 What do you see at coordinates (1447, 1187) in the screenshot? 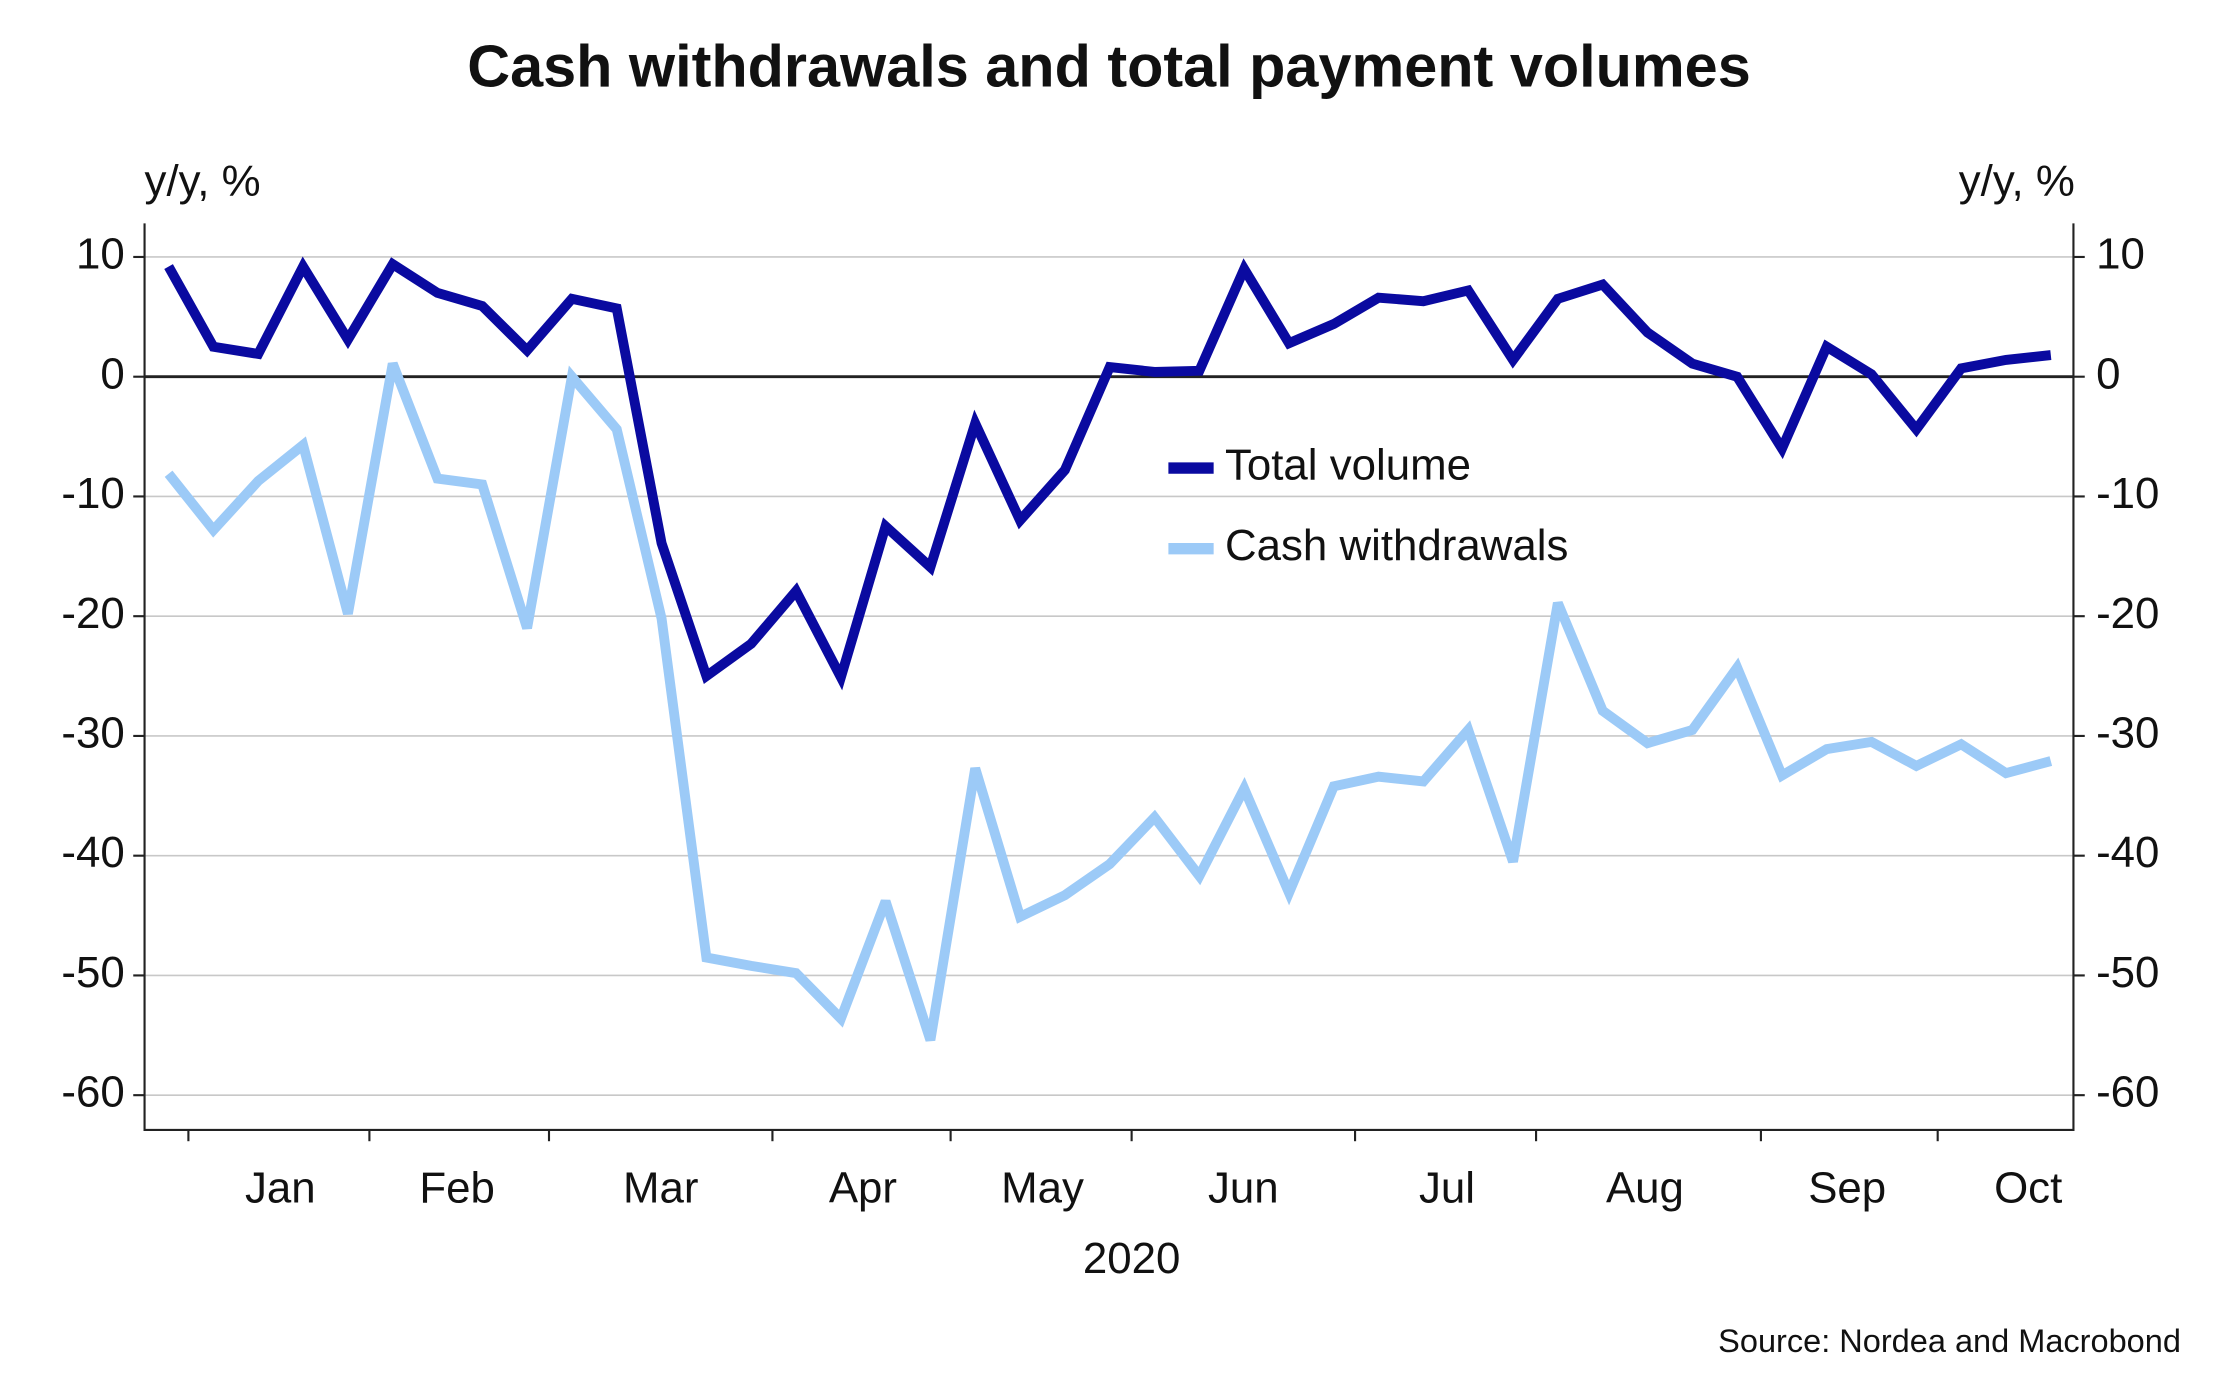
I see `x-tick-label: Jul` at bounding box center [1447, 1187].